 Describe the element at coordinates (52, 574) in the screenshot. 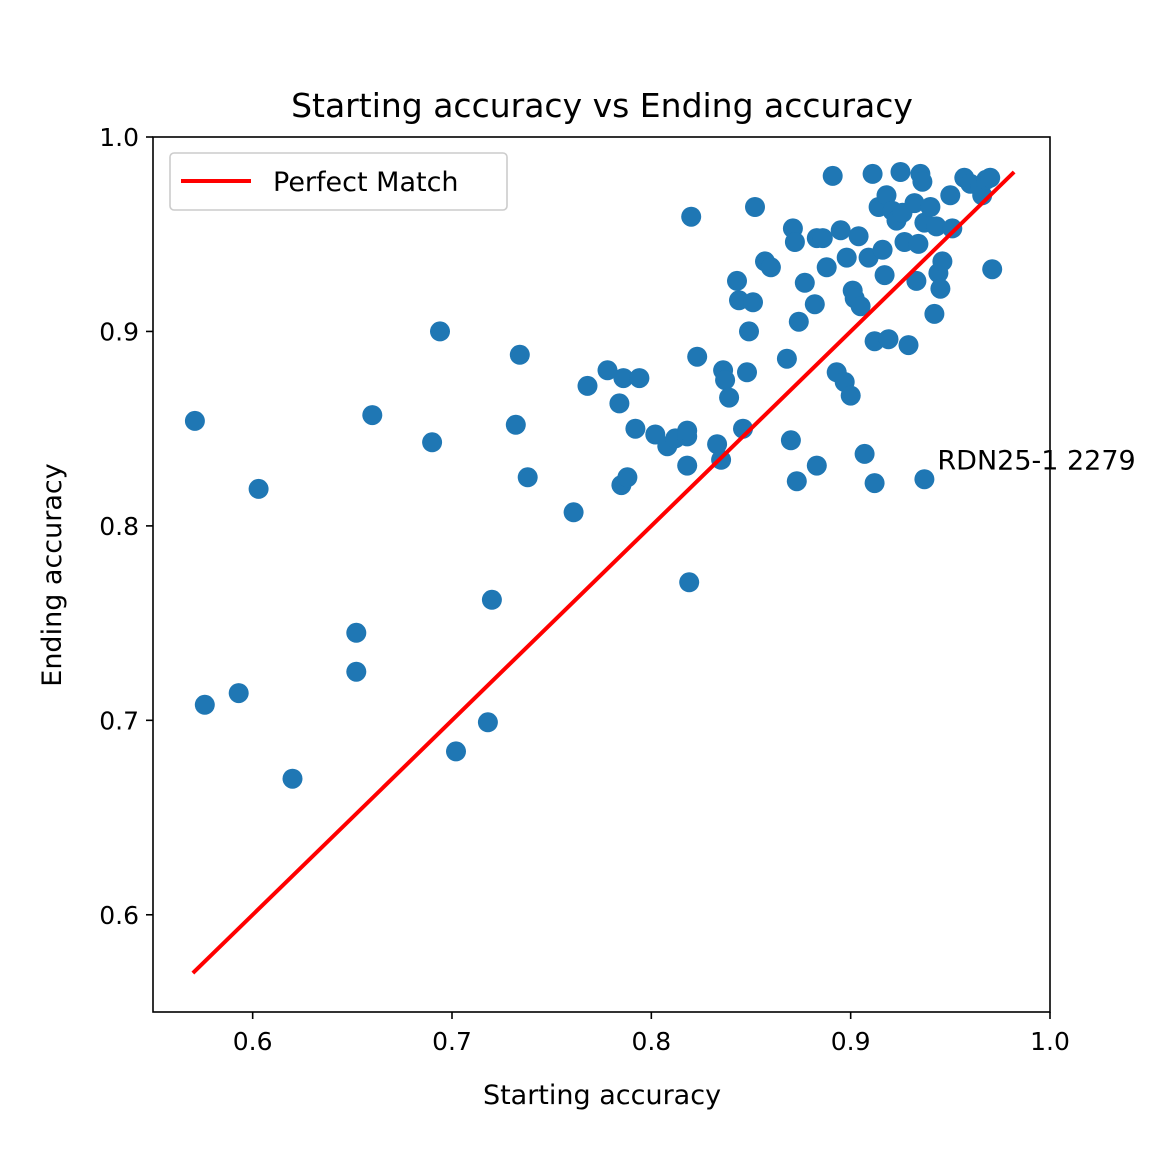

I see `y-axis-label: Ending accuracy` at that location.